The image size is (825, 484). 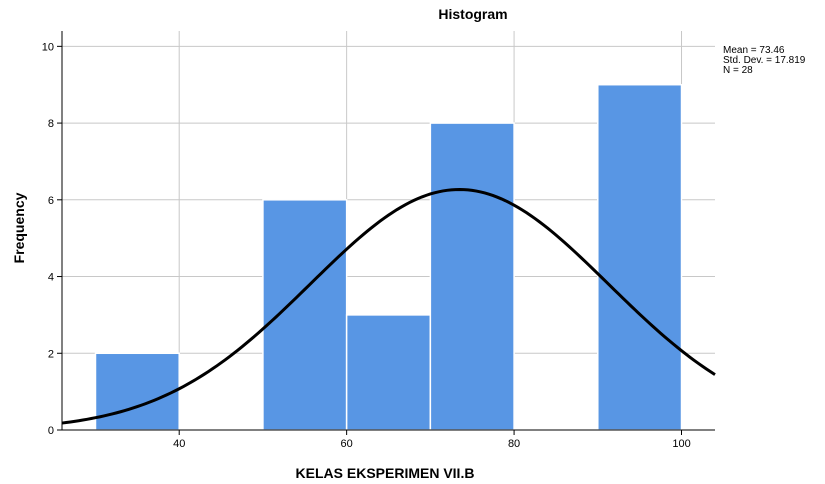 What do you see at coordinates (385, 473) in the screenshot?
I see `x-axis-label: KELAS EKSPERIMEN VII.B` at bounding box center [385, 473].